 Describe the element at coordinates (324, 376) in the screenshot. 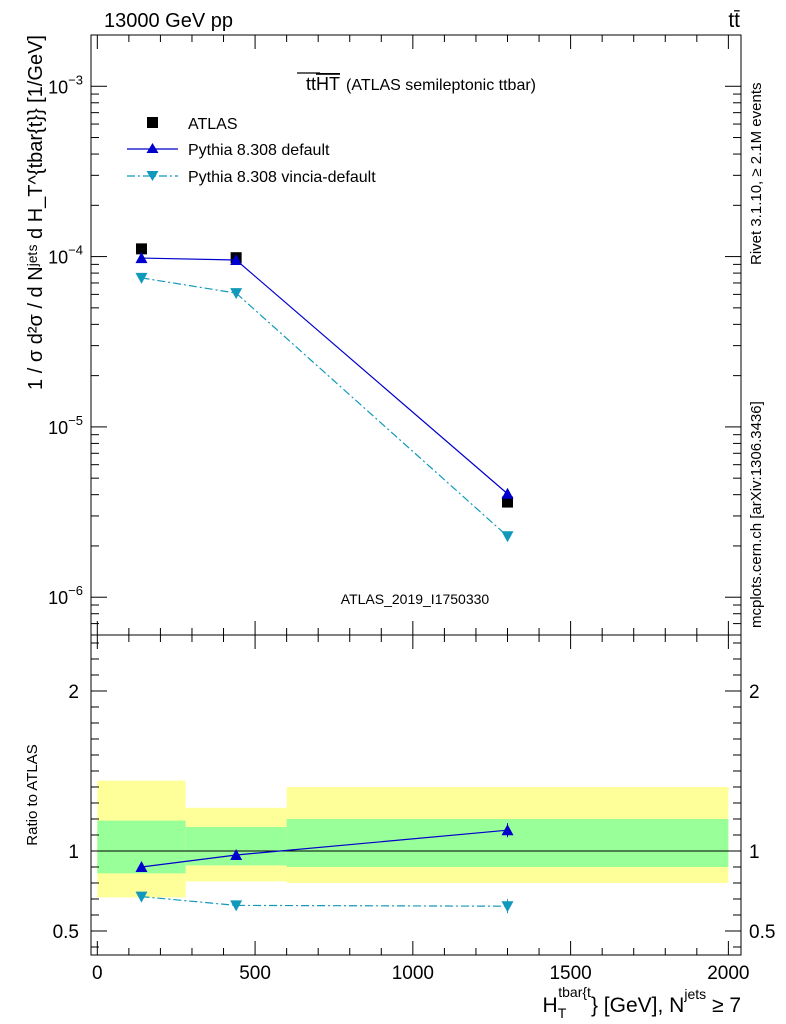

I see `series-line-default` at that location.